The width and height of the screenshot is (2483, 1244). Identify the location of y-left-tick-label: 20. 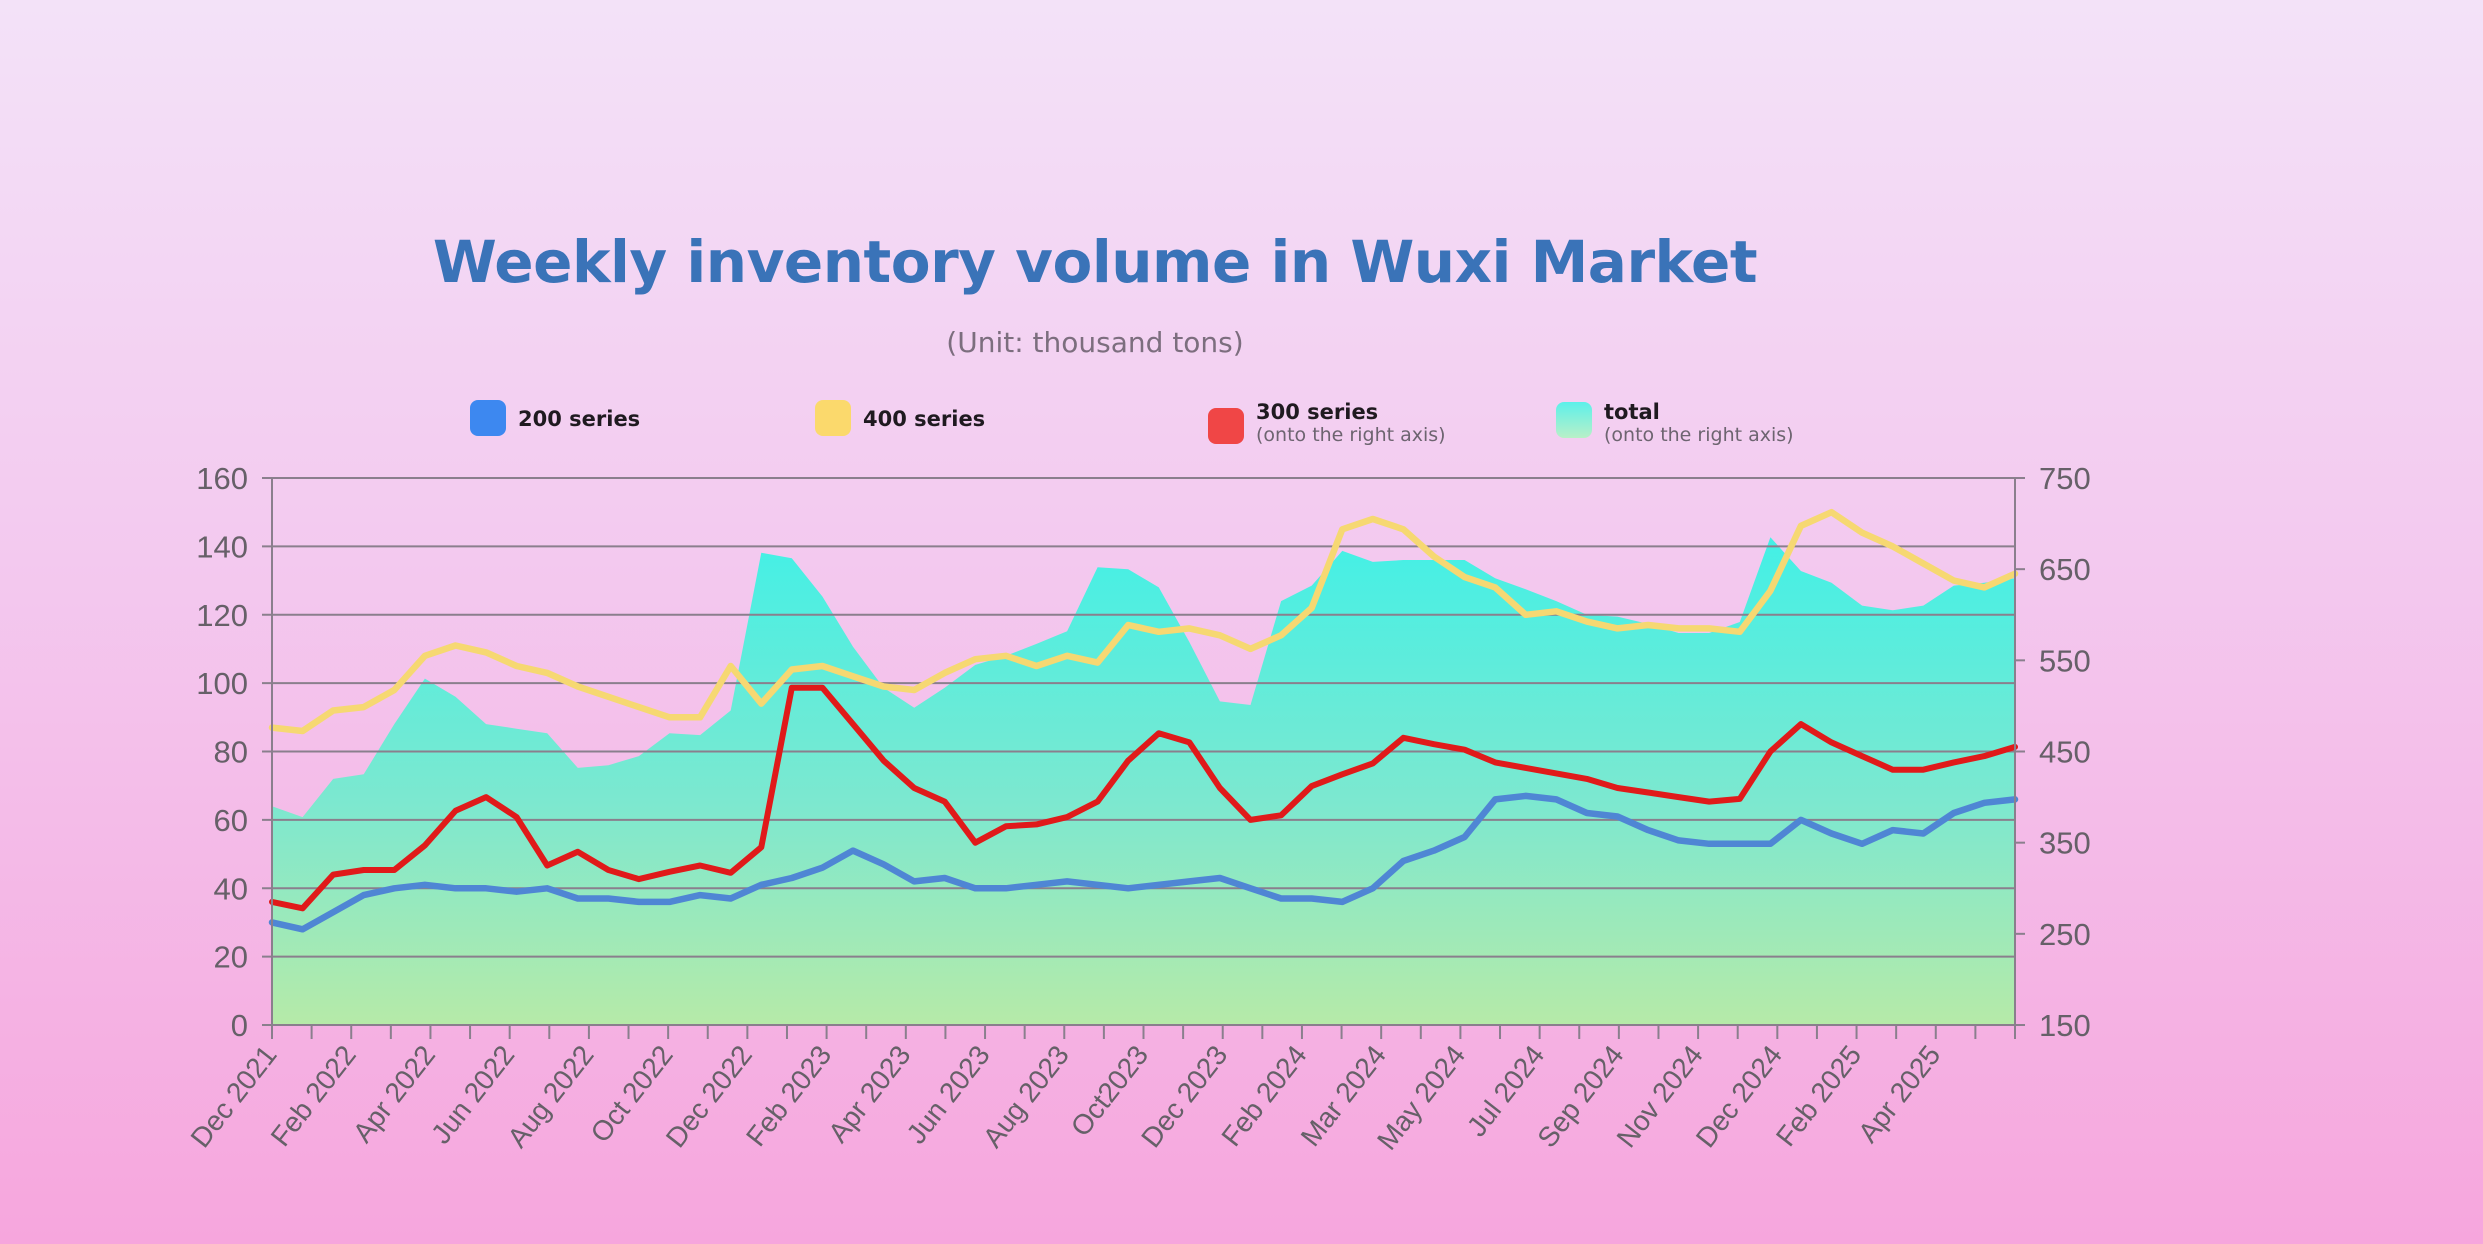
(231, 957).